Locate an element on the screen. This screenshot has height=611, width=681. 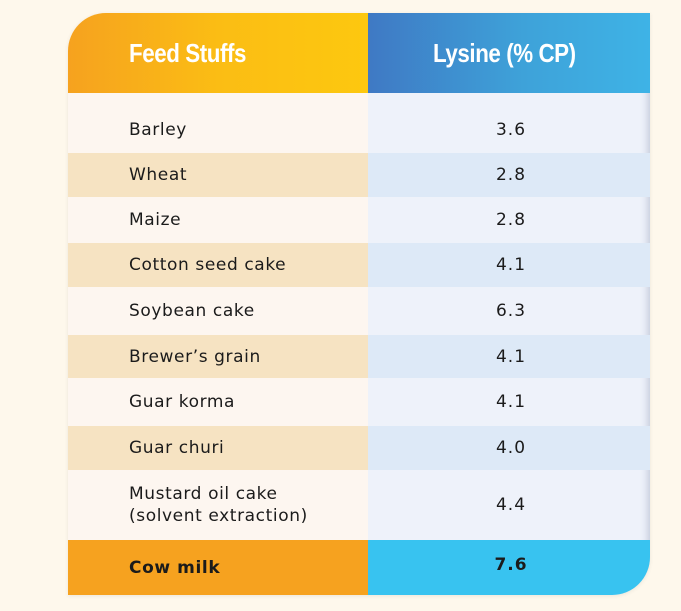
lysine-value: 3.6 is located at coordinates (511, 130).